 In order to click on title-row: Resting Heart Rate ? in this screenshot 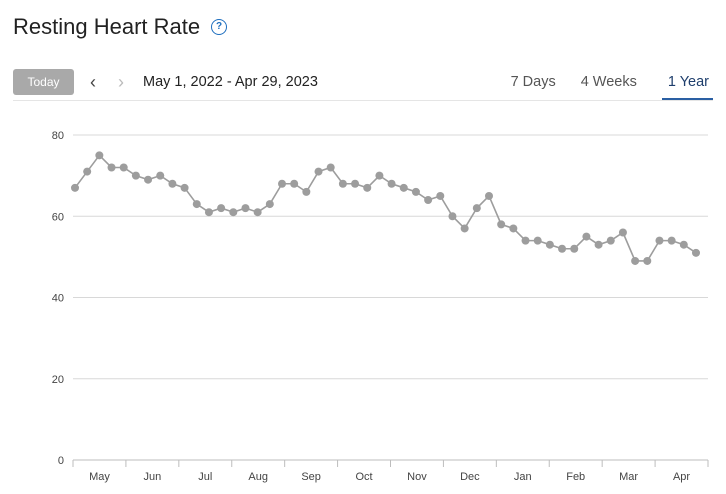, I will do `click(120, 27)`.